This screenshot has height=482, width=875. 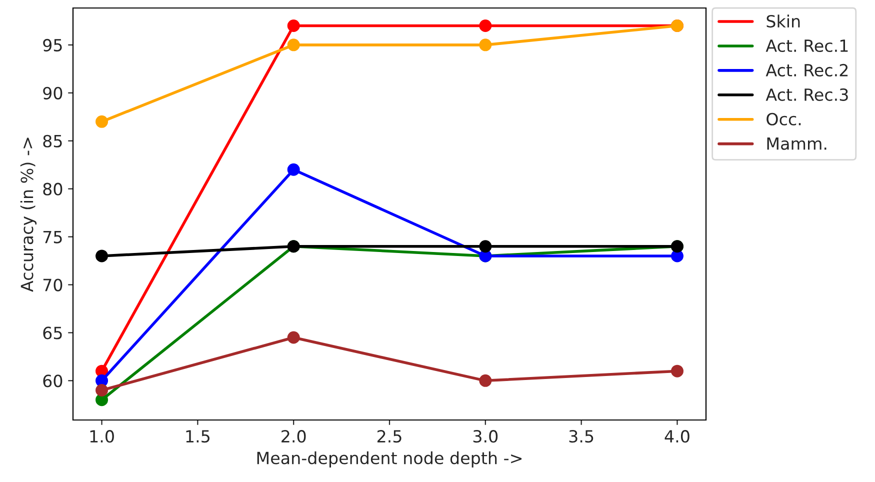 I want to click on legend-label: Mamm., so click(x=796, y=143).